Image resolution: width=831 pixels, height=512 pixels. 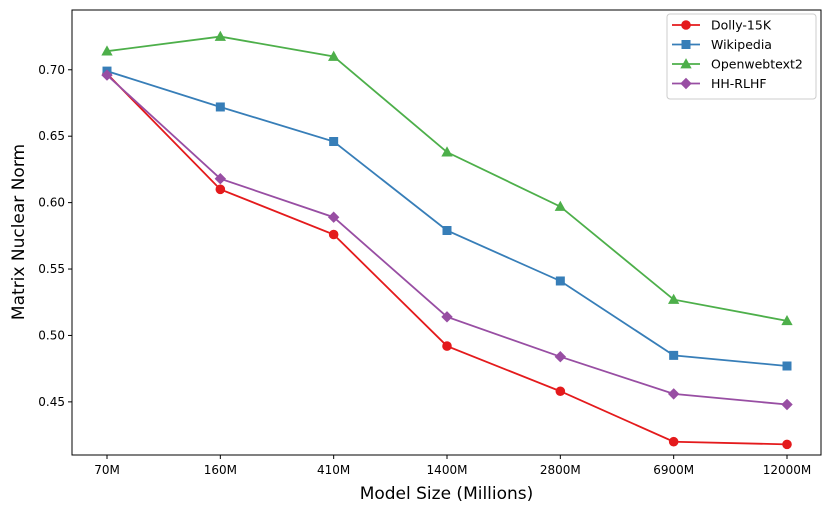 I want to click on x-tick-label: 70M, so click(x=107, y=470).